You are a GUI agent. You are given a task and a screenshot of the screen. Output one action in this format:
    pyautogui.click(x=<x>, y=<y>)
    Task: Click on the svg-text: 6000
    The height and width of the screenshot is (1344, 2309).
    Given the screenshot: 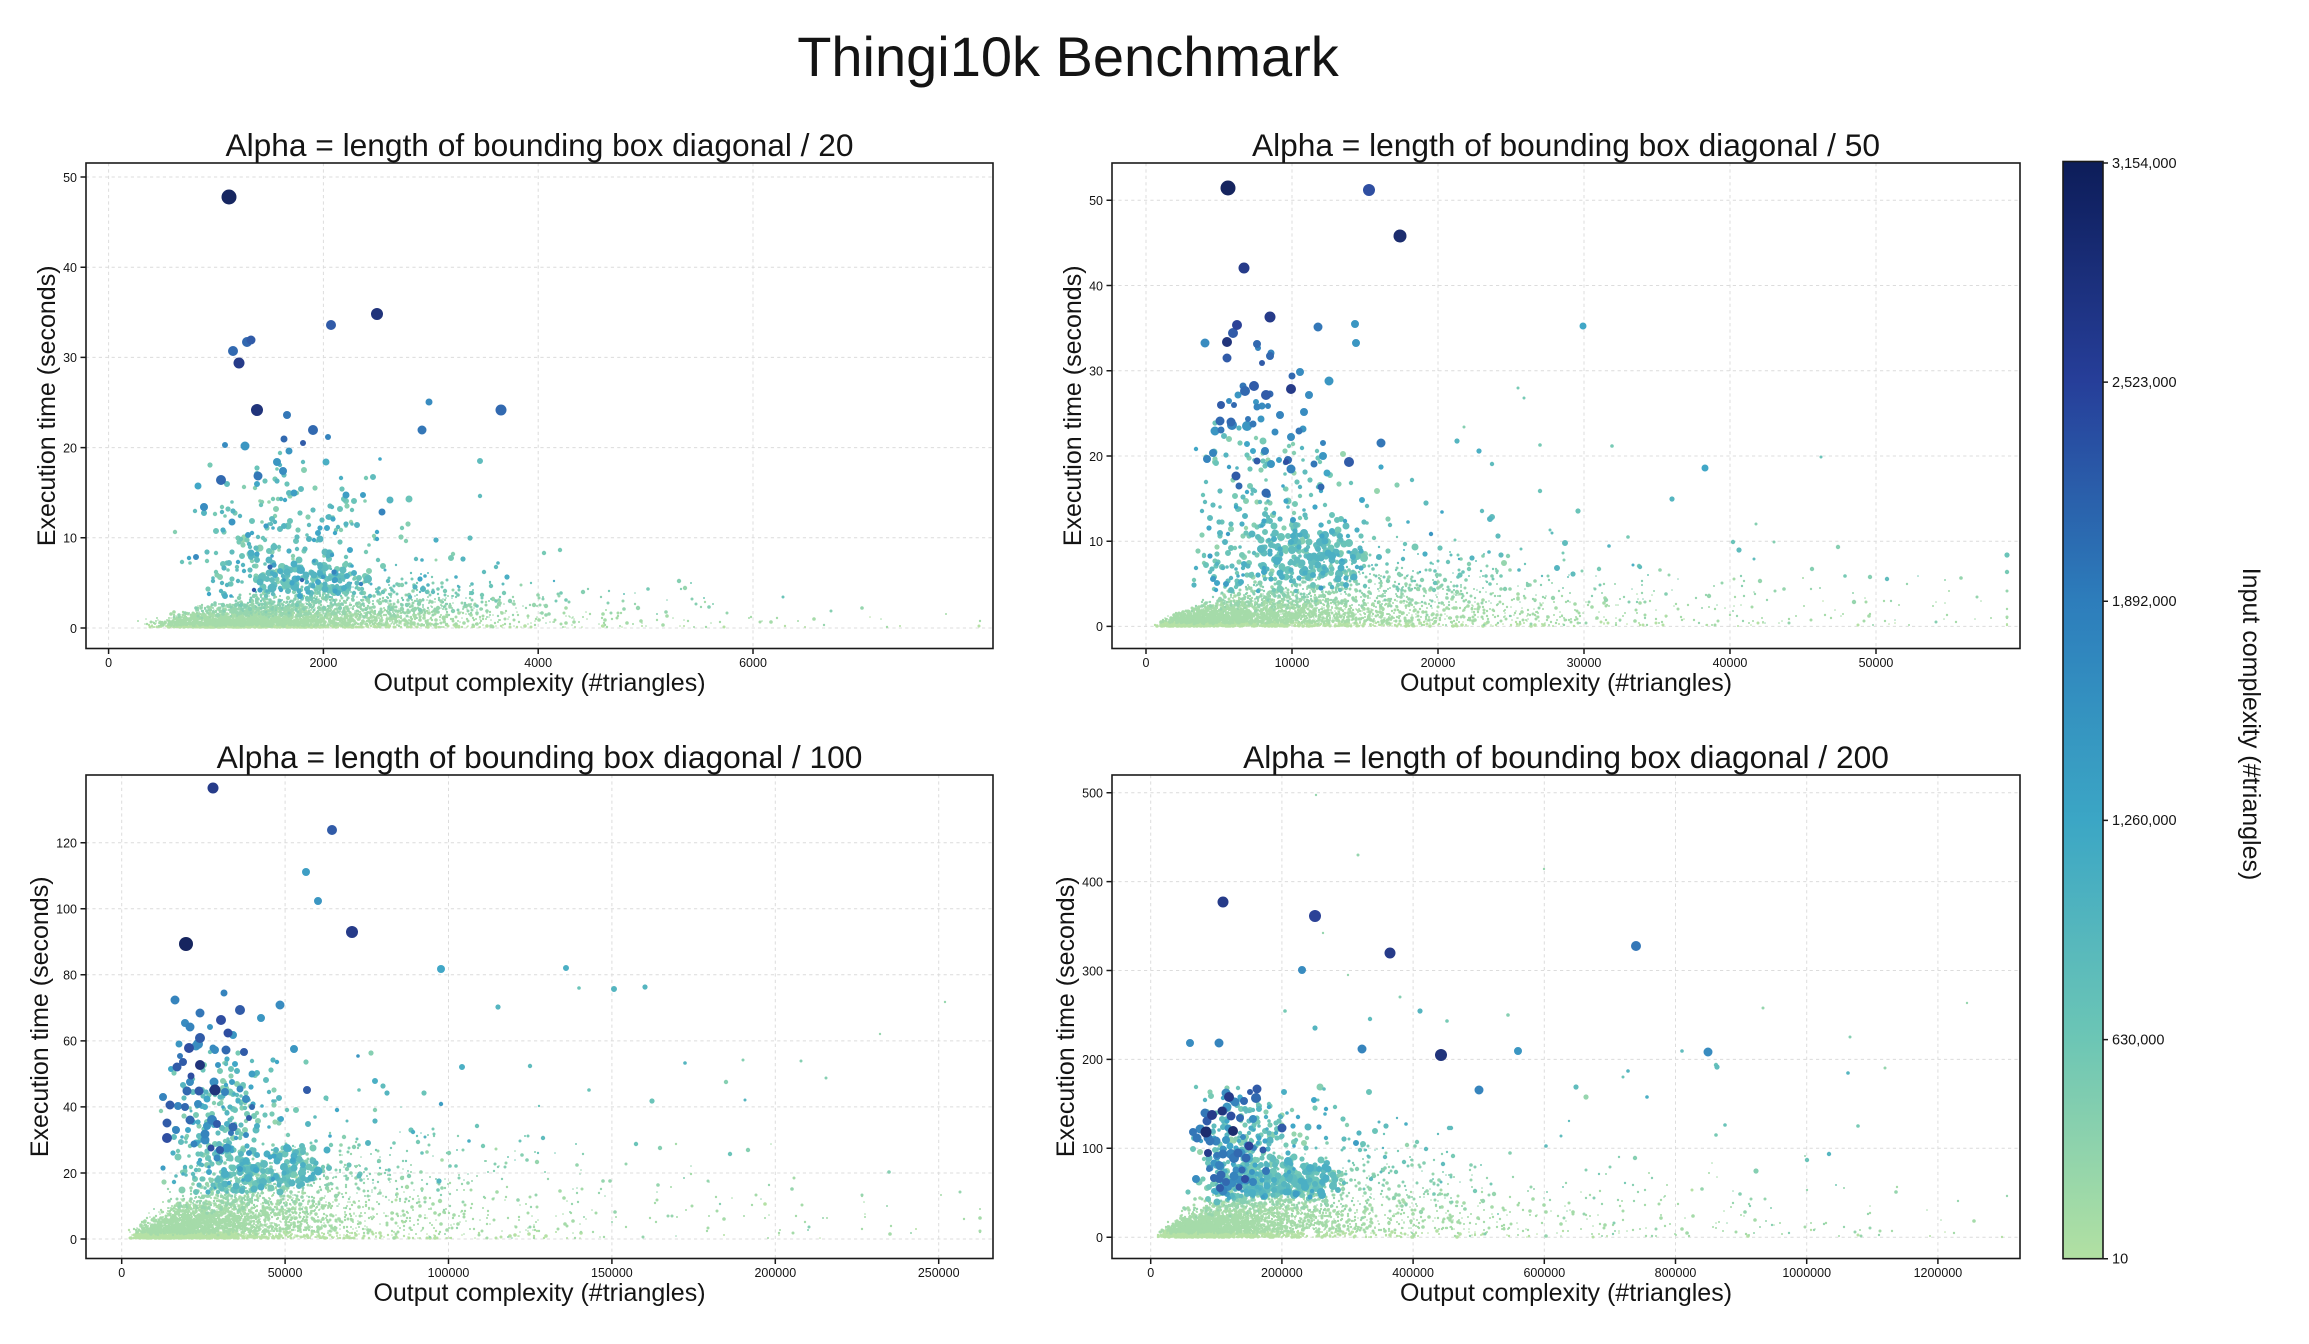 What is the action you would take?
    pyautogui.click(x=753, y=663)
    